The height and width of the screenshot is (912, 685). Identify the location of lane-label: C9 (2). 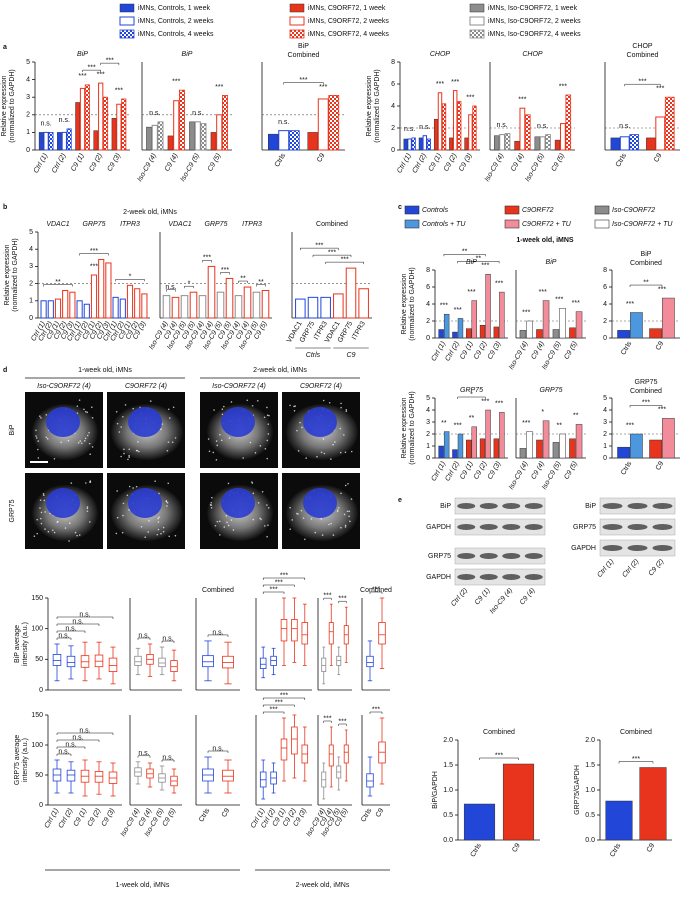
(657, 567).